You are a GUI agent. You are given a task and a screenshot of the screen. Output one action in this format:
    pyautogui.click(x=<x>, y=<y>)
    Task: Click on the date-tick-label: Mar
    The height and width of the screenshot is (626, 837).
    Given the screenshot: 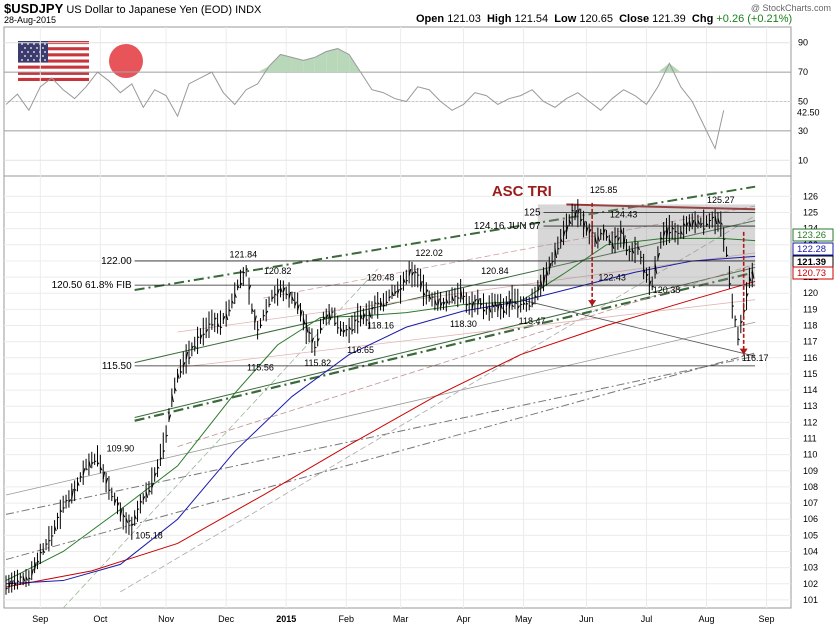 What is the action you would take?
    pyautogui.click(x=401, y=619)
    